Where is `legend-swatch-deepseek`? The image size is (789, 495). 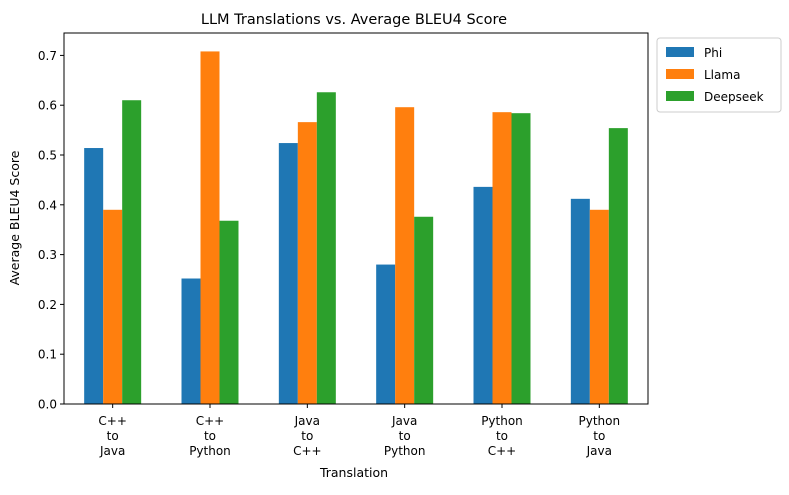
legend-swatch-deepseek is located at coordinates (680, 96).